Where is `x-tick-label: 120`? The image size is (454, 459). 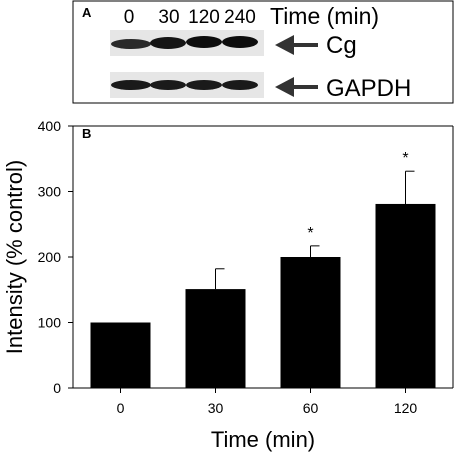 x-tick-label: 120 is located at coordinates (406, 408).